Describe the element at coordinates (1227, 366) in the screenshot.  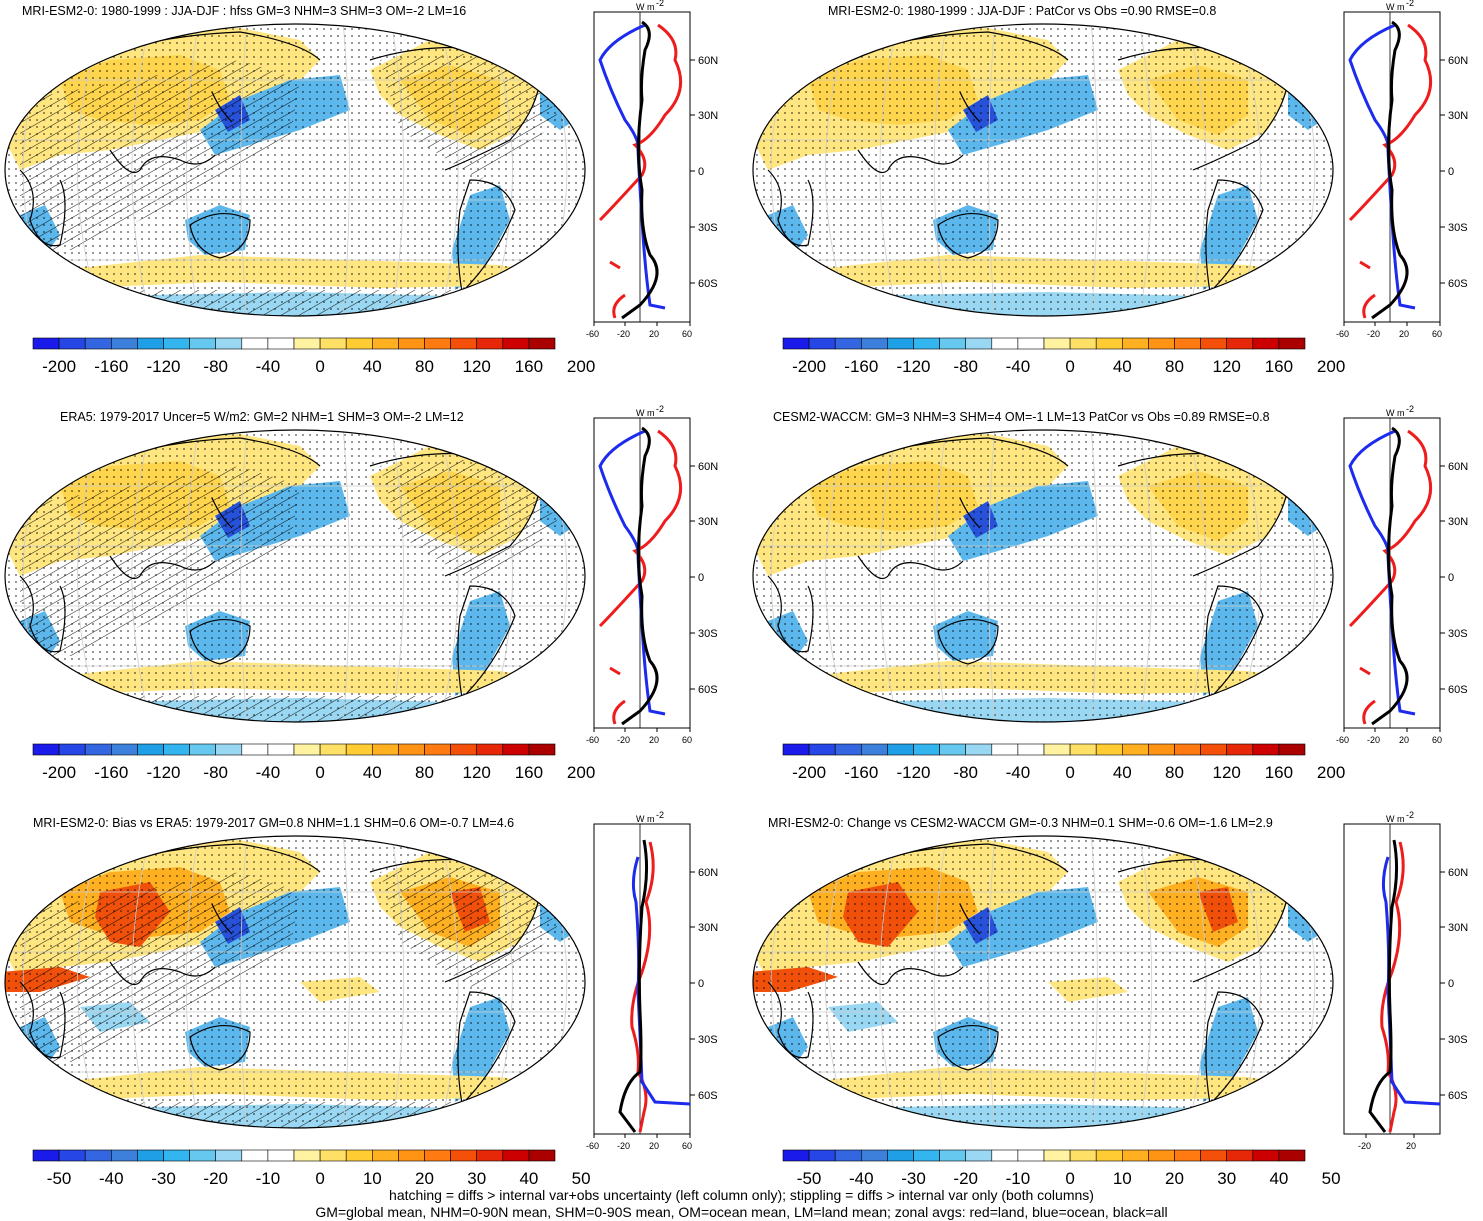
I see `colorbar-label: 120` at that location.